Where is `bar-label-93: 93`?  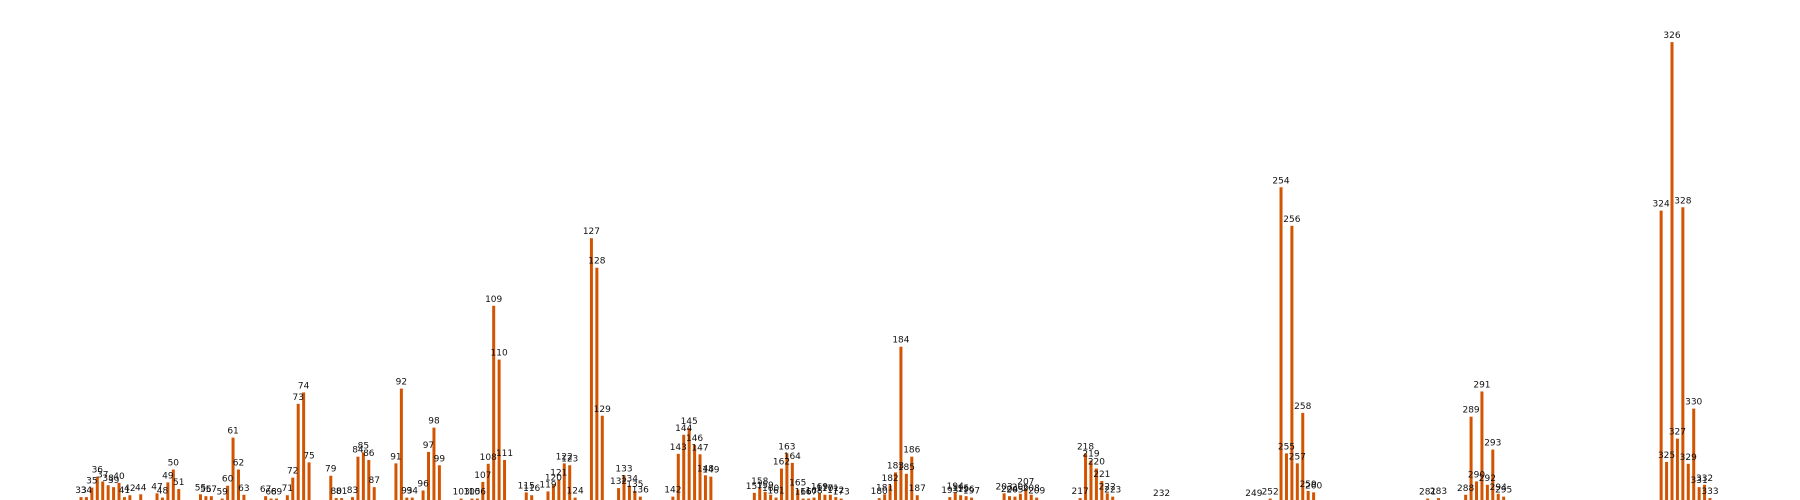 bar-label-93: 93 is located at coordinates (406, 492).